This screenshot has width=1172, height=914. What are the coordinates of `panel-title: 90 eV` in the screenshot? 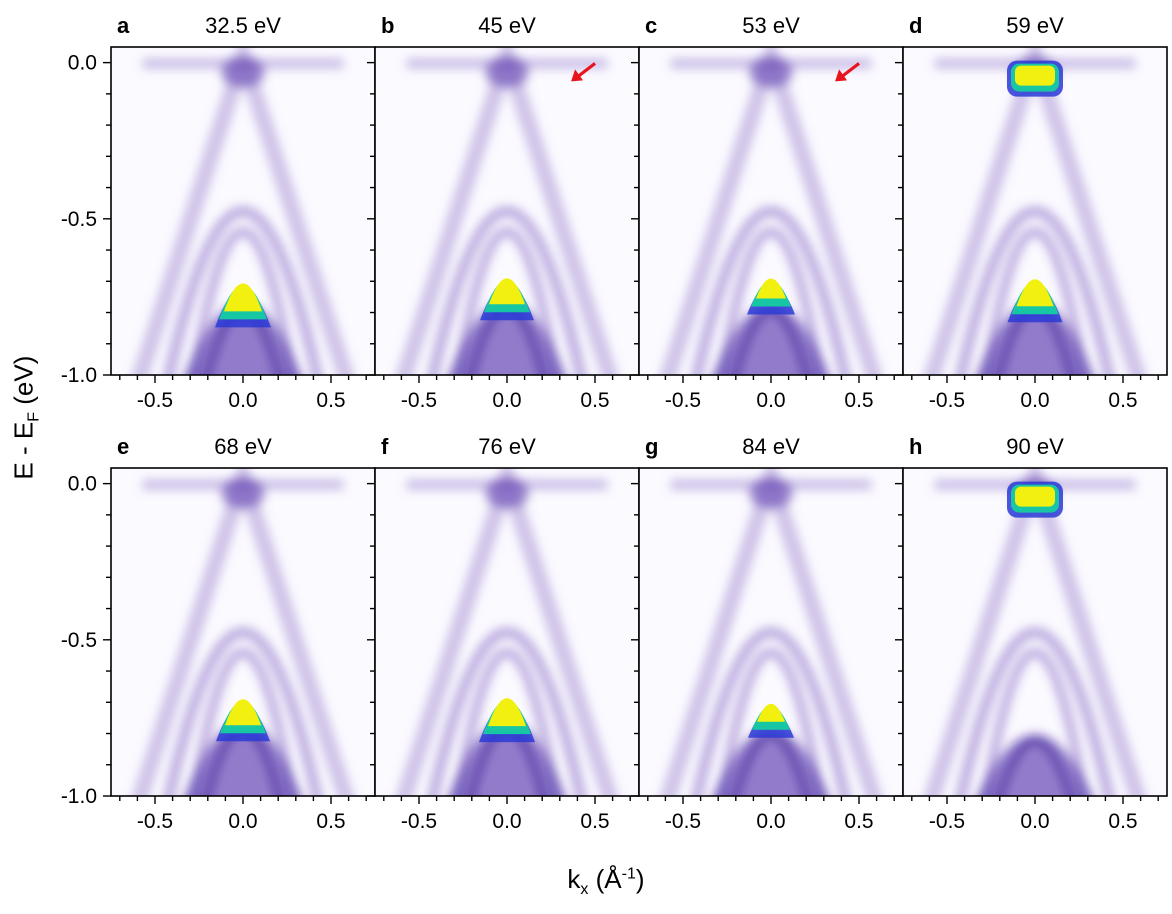 It's located at (1035, 446).